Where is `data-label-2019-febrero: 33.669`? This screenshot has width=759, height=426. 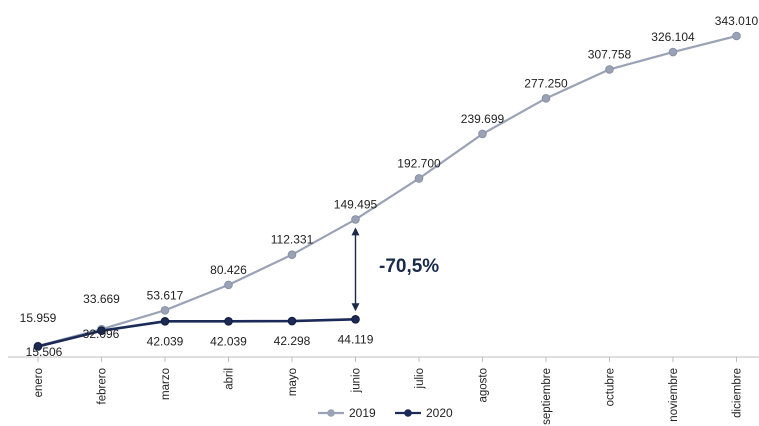 data-label-2019-febrero: 33.669 is located at coordinates (101, 299).